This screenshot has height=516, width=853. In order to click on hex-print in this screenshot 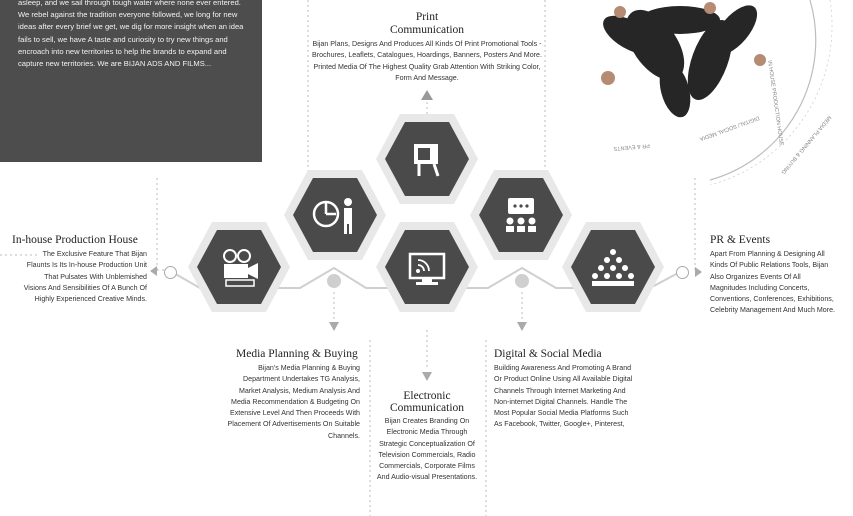, I will do `click(427, 159)`.